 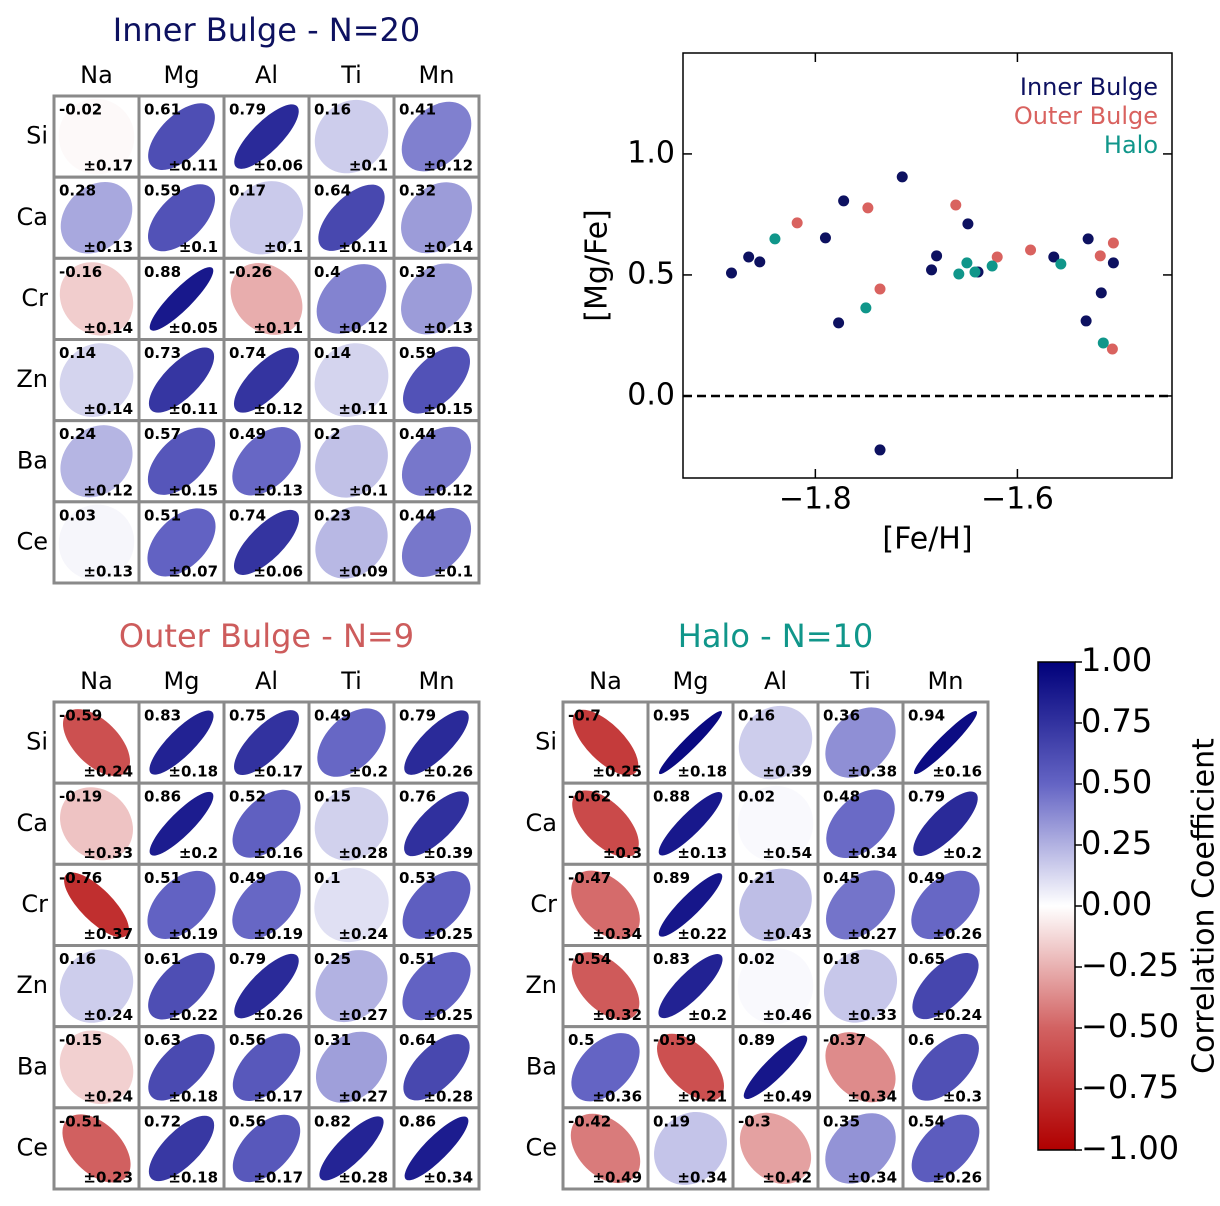 I want to click on colorbar-tick-label: 0.00, so click(x=1116, y=904).